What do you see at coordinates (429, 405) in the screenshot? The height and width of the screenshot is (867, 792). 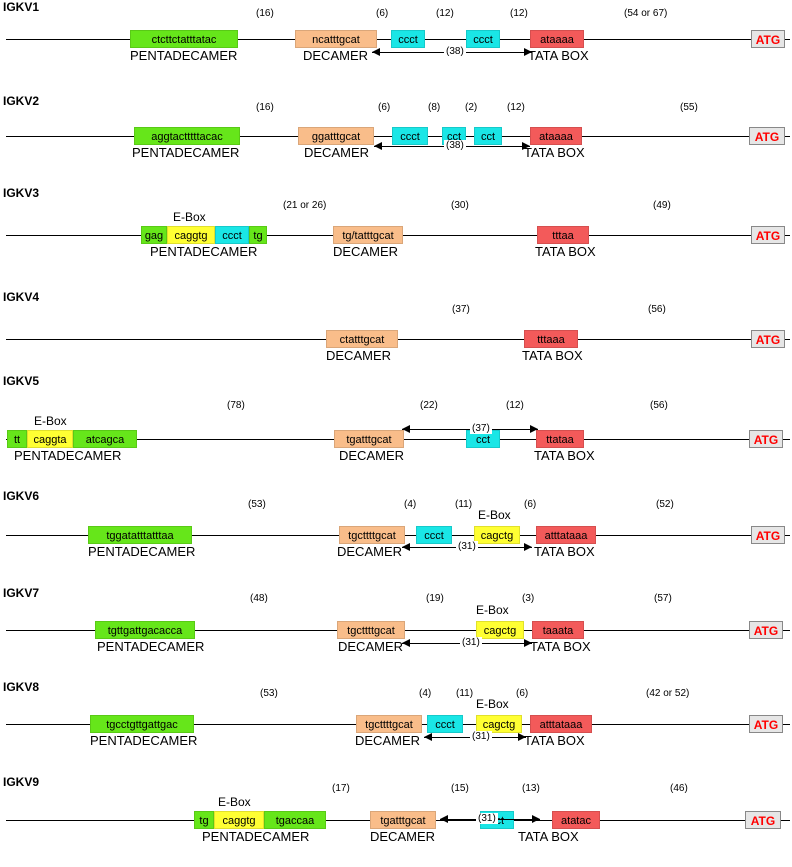 I see `spacer-length: (22)` at bounding box center [429, 405].